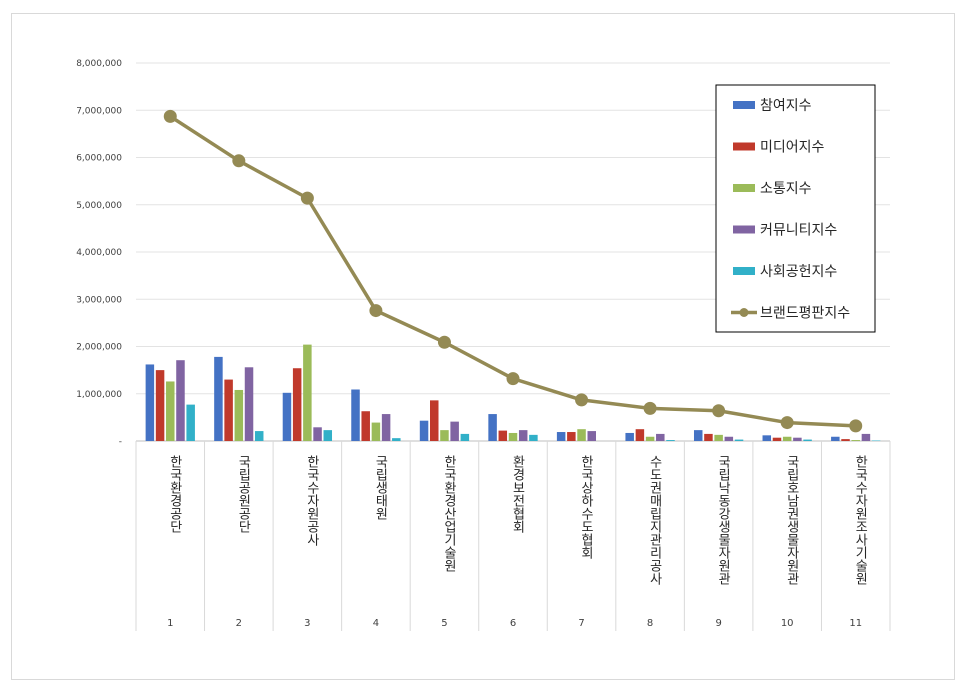 This screenshot has width=966, height=688. I want to click on category-rank: 8, so click(650, 623).